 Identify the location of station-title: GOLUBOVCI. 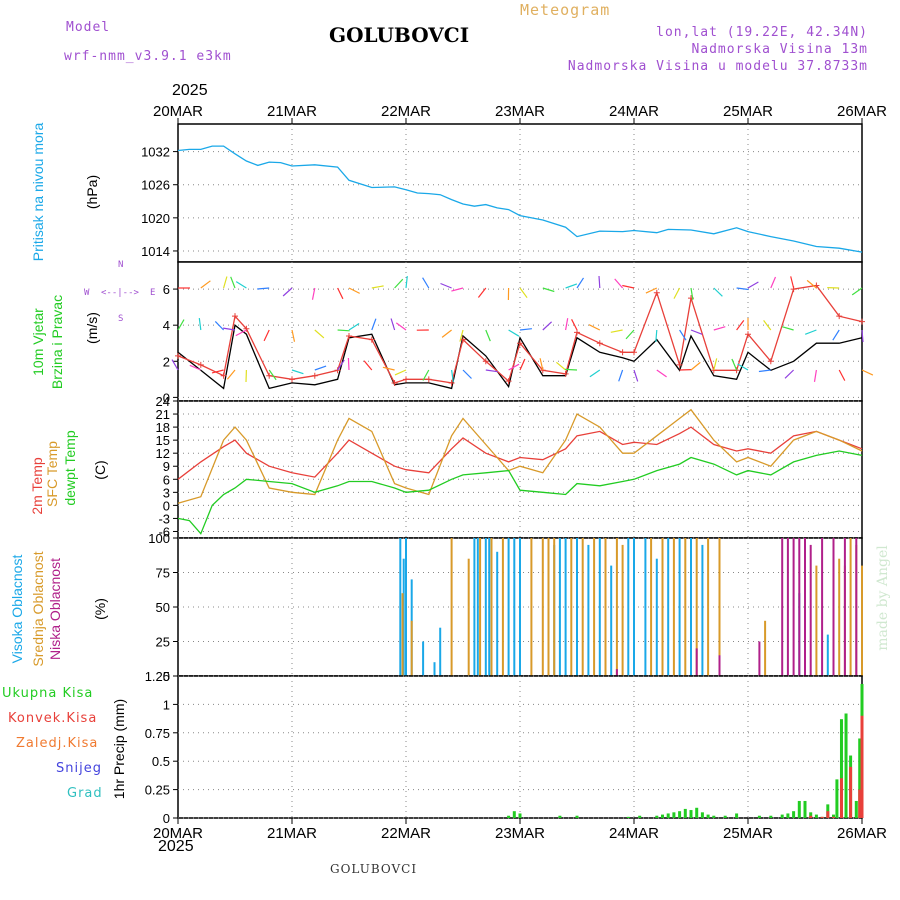
(399, 35).